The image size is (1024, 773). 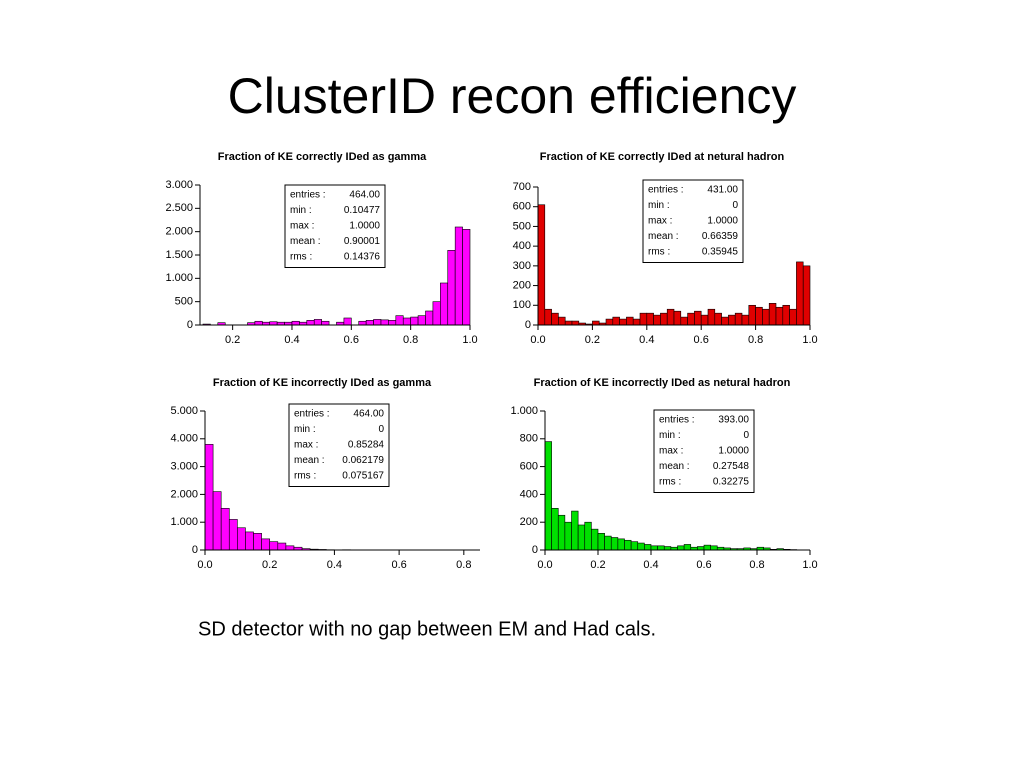 I want to click on stats-value: 0.66359, so click(x=720, y=236).